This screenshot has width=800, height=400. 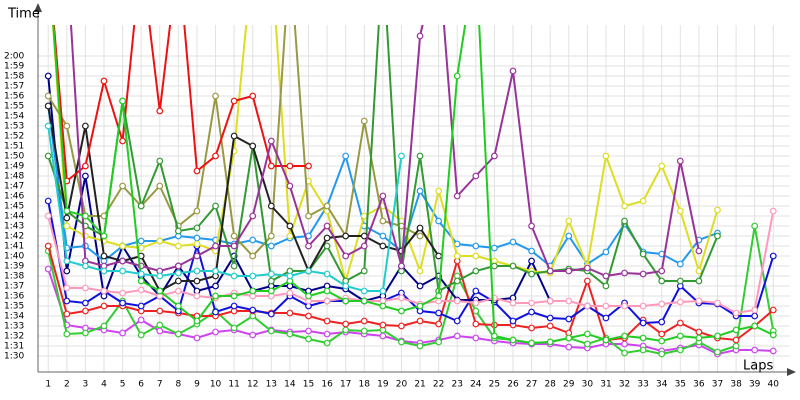 I want to click on y-tick-label: 1:42, so click(x=14, y=237).